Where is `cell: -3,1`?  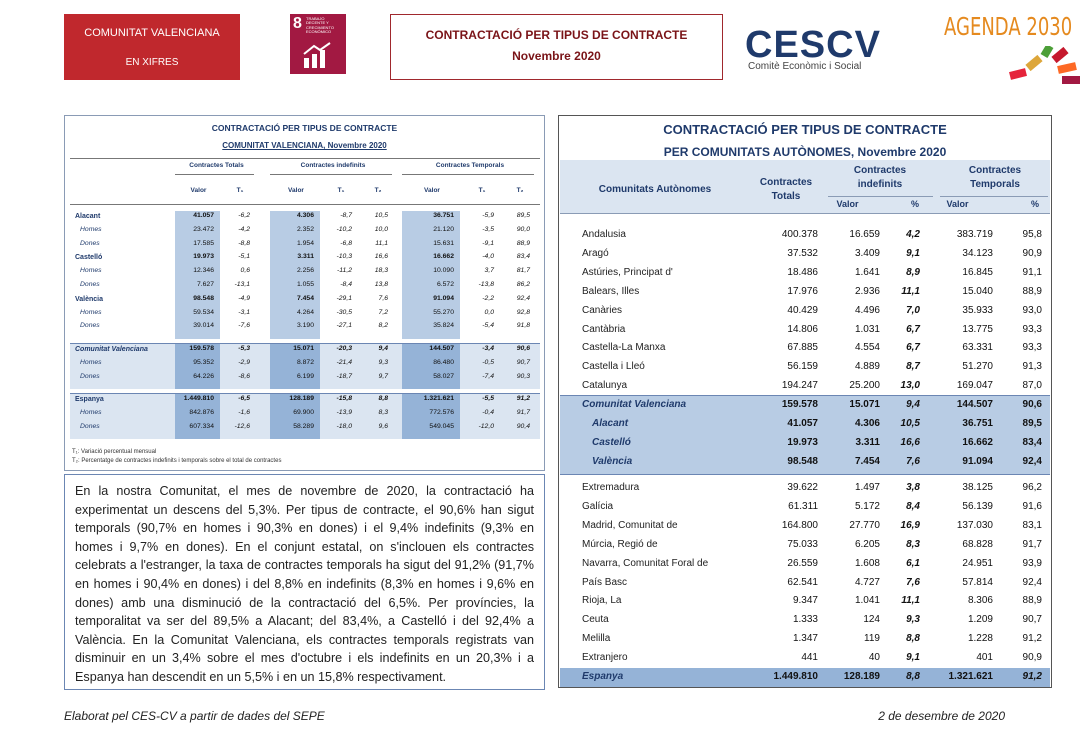
cell: -3,1 is located at coordinates (244, 312).